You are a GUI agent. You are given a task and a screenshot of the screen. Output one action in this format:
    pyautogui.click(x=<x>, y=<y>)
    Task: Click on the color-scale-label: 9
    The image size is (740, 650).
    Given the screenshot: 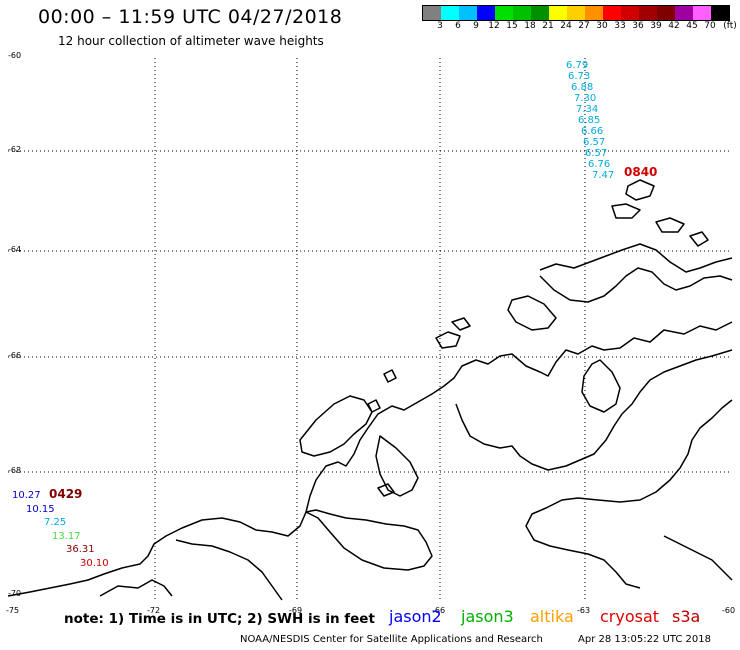 What is the action you would take?
    pyautogui.click(x=476, y=26)
    